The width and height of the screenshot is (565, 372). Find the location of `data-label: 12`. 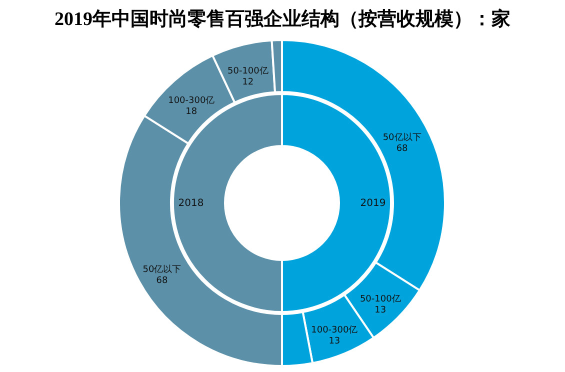

data-label: 12 is located at coordinates (248, 82).